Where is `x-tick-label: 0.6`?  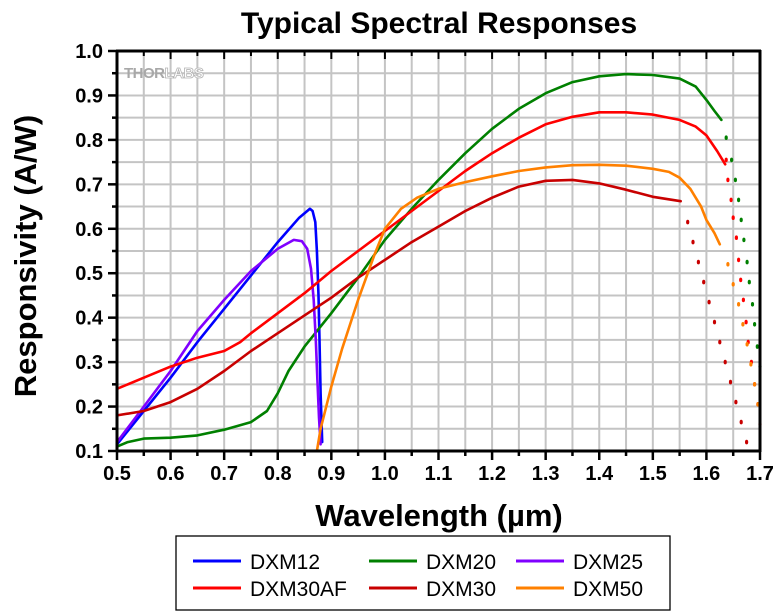
x-tick-label: 0.6 is located at coordinates (171, 474).